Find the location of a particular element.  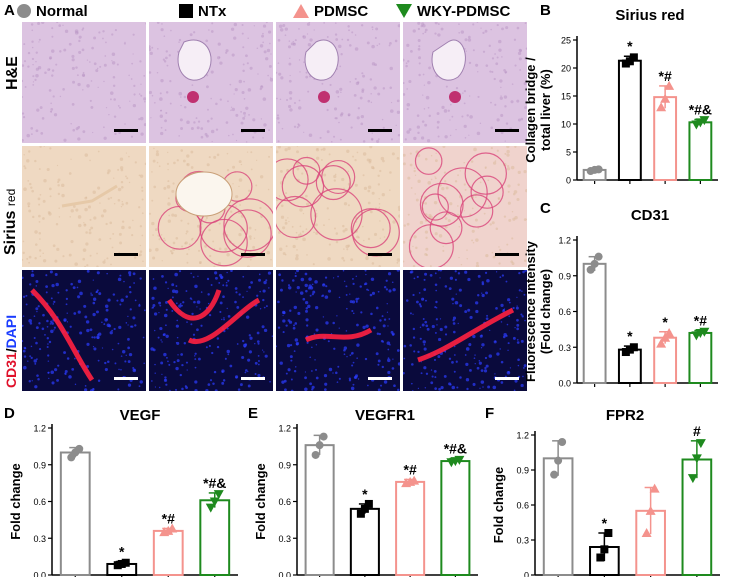

row-label-dapi: DAPI is located at coordinates (11, 331).